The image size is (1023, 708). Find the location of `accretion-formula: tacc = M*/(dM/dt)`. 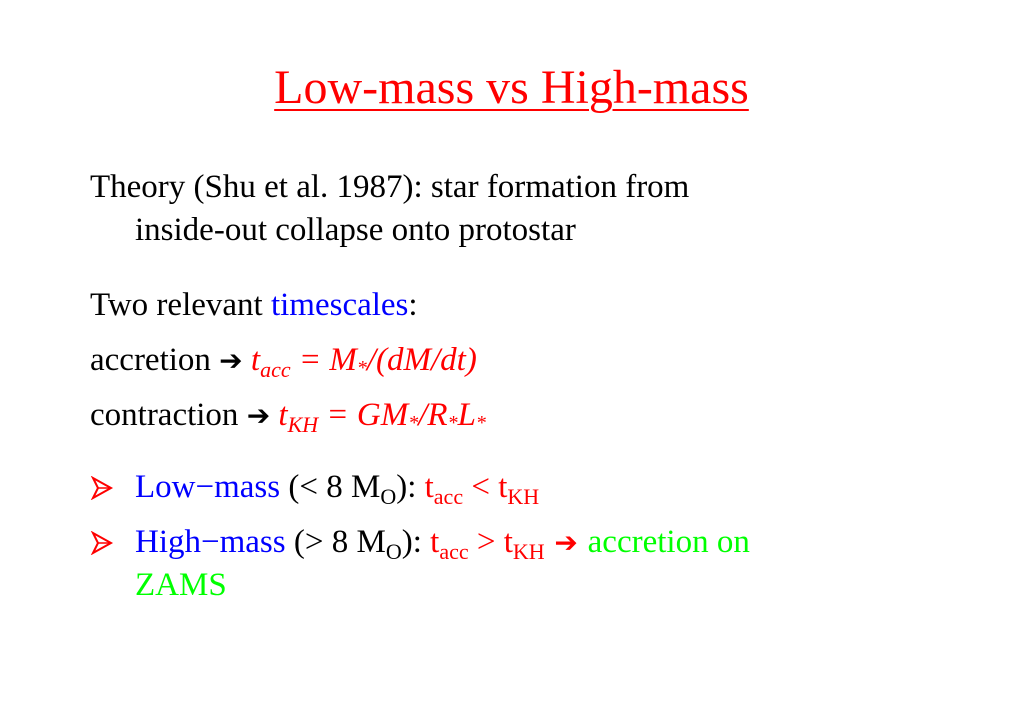

accretion-formula: tacc = M*/(dM/dt) is located at coordinates (359, 362).